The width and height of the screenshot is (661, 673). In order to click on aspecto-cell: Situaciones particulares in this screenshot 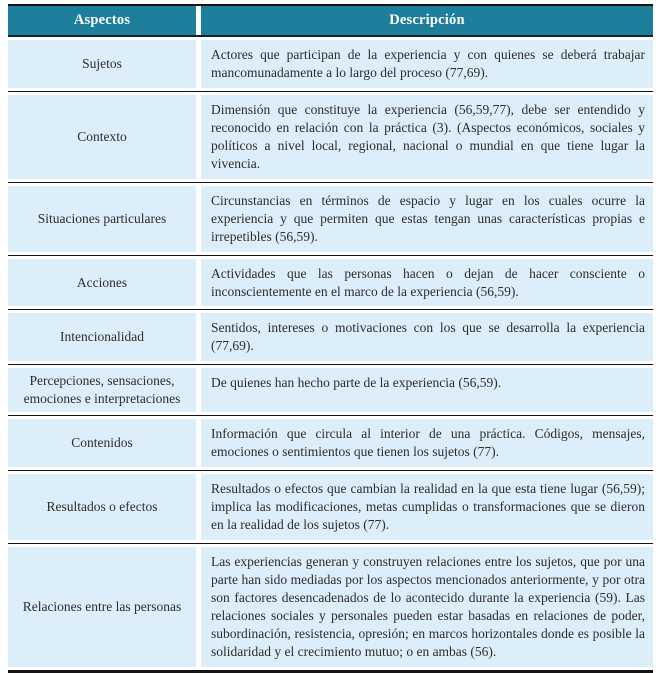, I will do `click(102, 218)`.